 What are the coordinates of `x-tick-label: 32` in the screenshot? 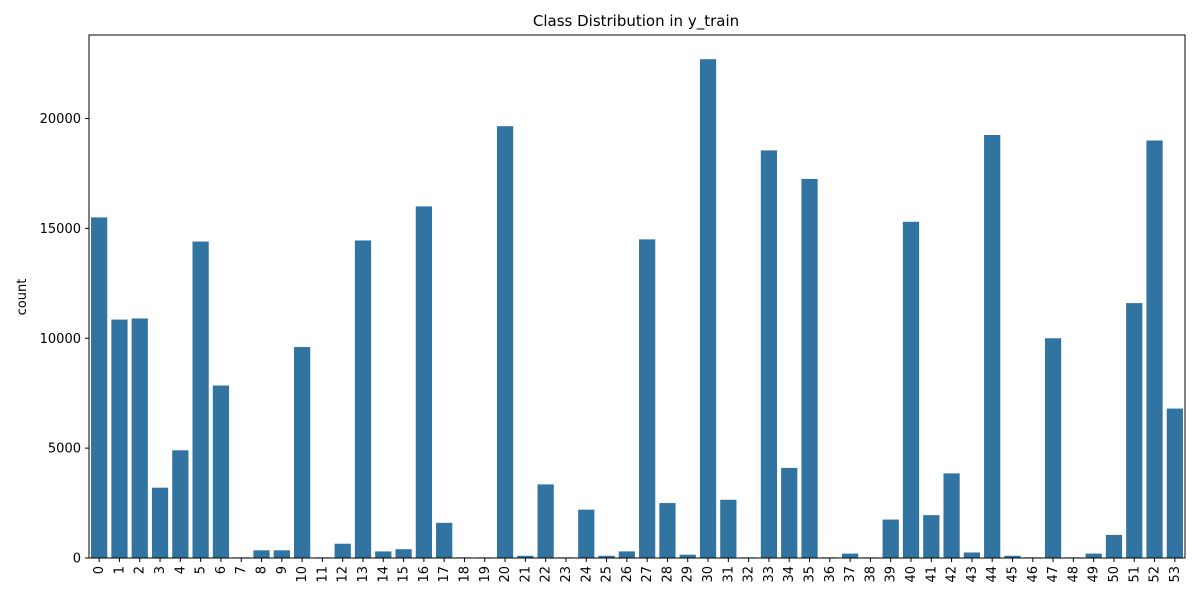 It's located at (749, 574).